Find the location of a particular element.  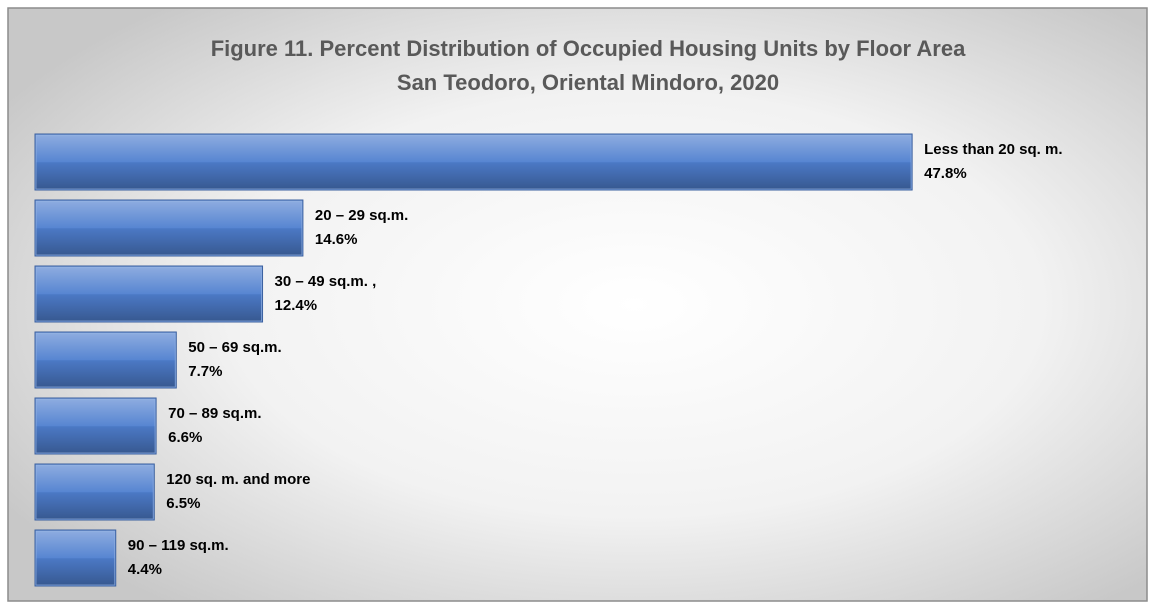

category-label: 50 – 69 sq.m. is located at coordinates (234, 347).